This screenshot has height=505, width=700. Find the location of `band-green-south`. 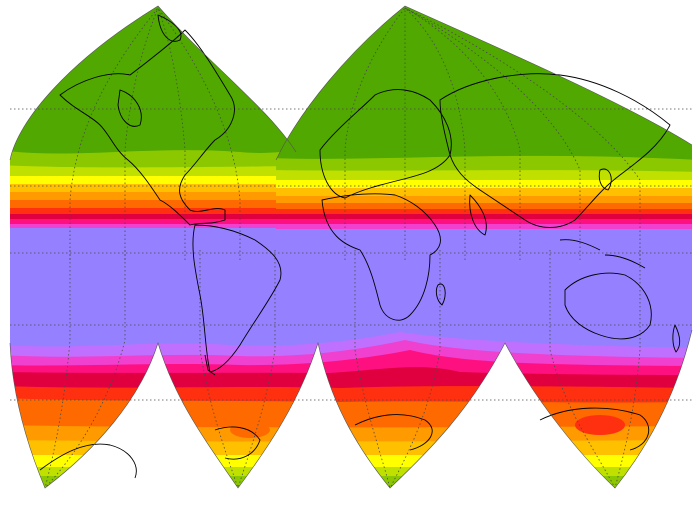

band-green-south is located at coordinates (351, 482).